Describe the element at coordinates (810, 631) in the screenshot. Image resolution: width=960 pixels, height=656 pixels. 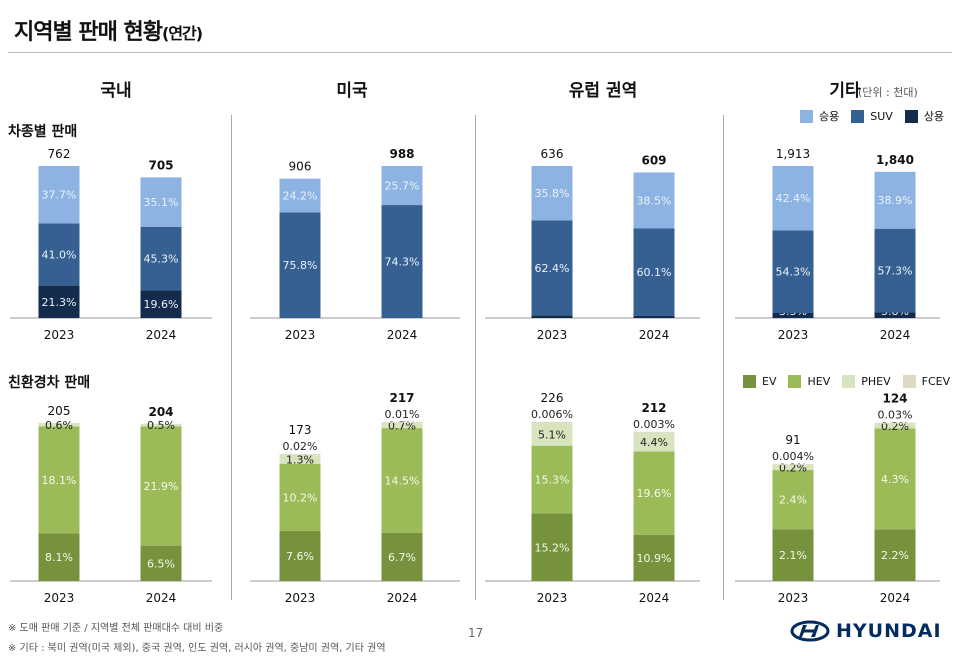
I see `hyundai-emblem-icon` at that location.